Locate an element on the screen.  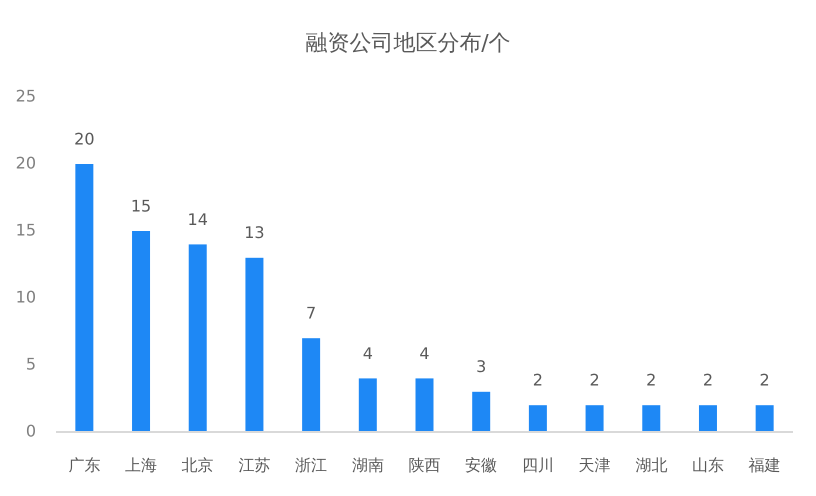
y-tick-label: 15 is located at coordinates (26, 230).